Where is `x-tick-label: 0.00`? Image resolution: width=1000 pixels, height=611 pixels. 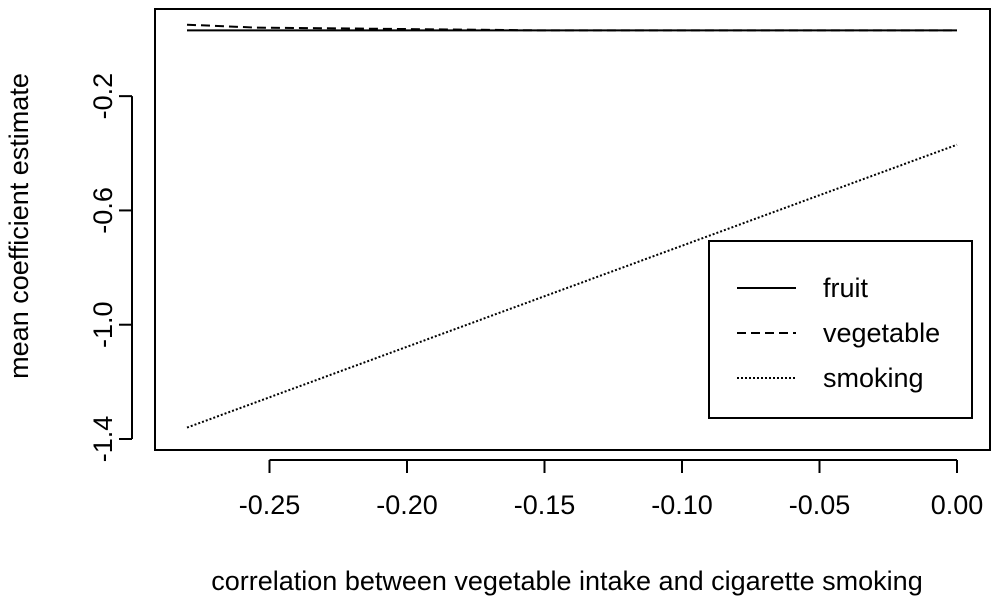 x-tick-label: 0.00 is located at coordinates (957, 505).